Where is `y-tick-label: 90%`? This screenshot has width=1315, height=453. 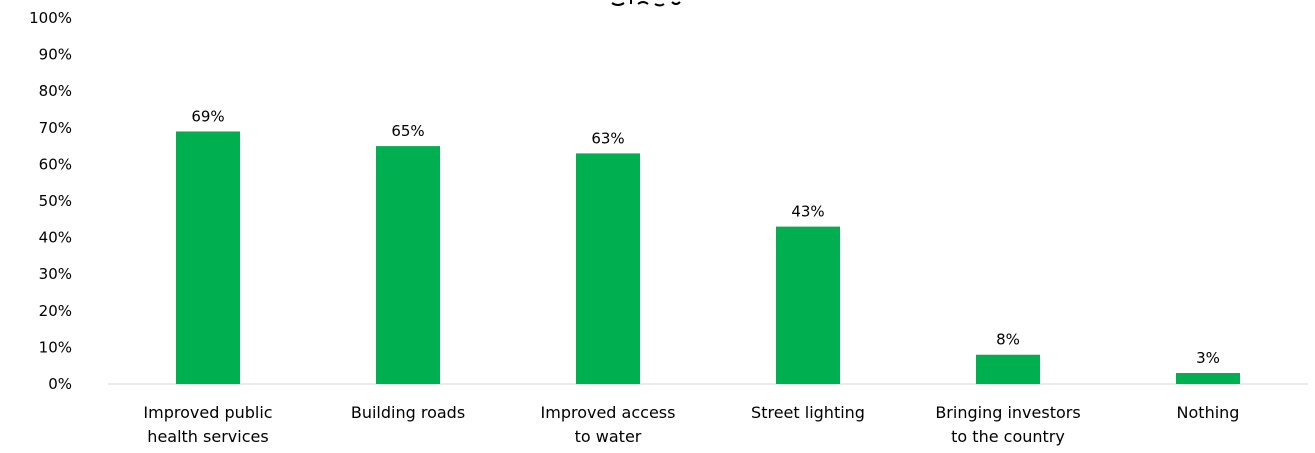
y-tick-label: 90% is located at coordinates (55, 55).